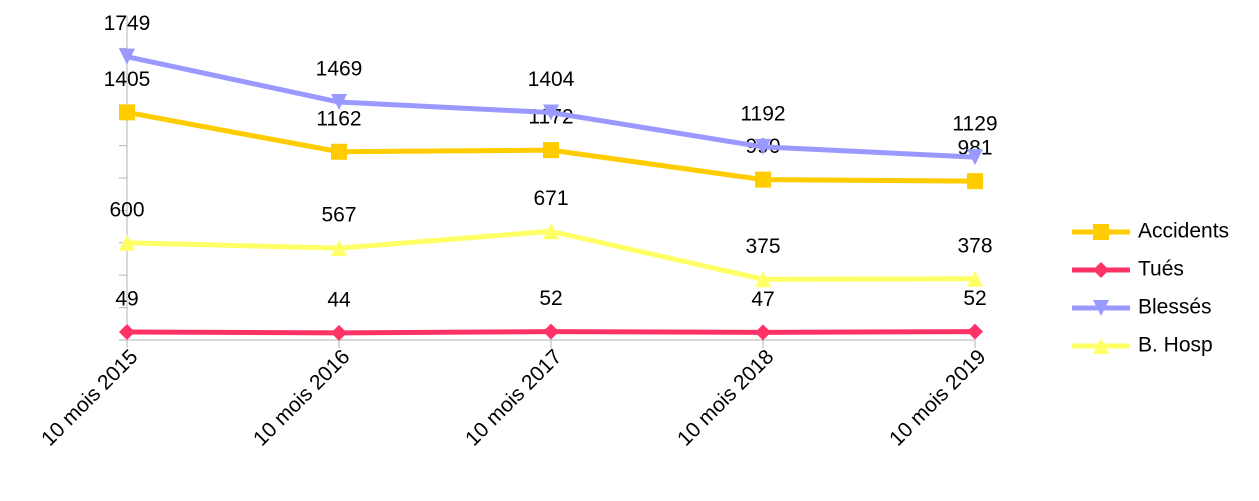 The image size is (1259, 501). I want to click on data-label: 1405, so click(127, 79).